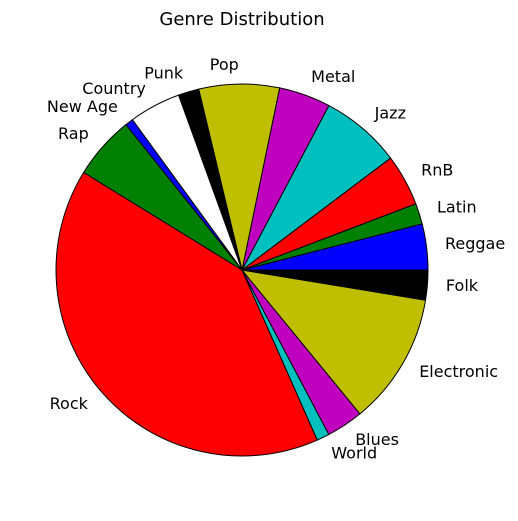 This screenshot has height=521, width=518. Describe the element at coordinates (390, 113) in the screenshot. I see `pie-label-jazz: Jazz` at that location.